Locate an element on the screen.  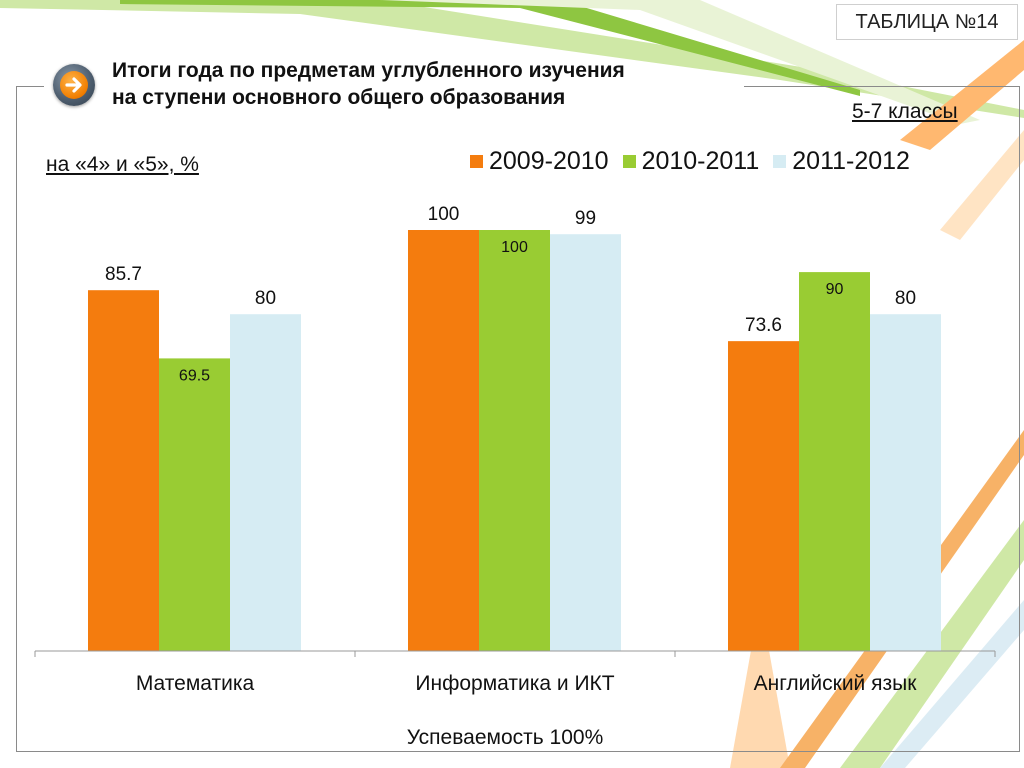
frame-gap is located at coordinates (394, 87).